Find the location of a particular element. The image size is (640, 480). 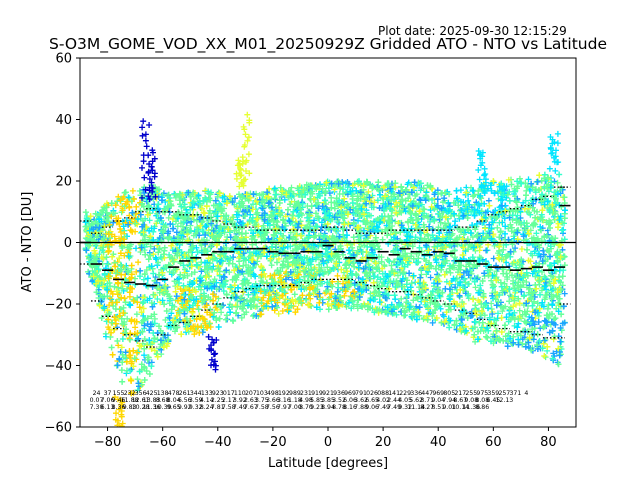

bin-stat-count: 110 is located at coordinates (240, 393).